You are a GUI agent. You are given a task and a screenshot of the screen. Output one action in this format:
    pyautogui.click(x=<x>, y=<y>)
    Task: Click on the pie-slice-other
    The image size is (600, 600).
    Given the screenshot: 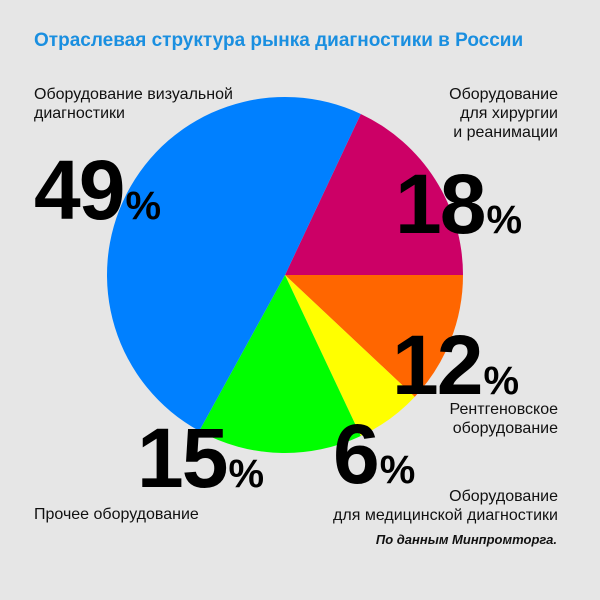 What is the action you would take?
    pyautogui.click(x=280, y=364)
    